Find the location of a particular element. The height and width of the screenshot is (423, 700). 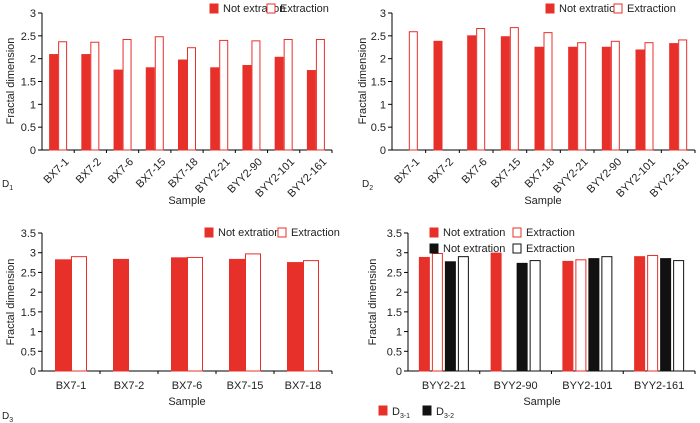

panel-label: D3 is located at coordinates (7, 417).